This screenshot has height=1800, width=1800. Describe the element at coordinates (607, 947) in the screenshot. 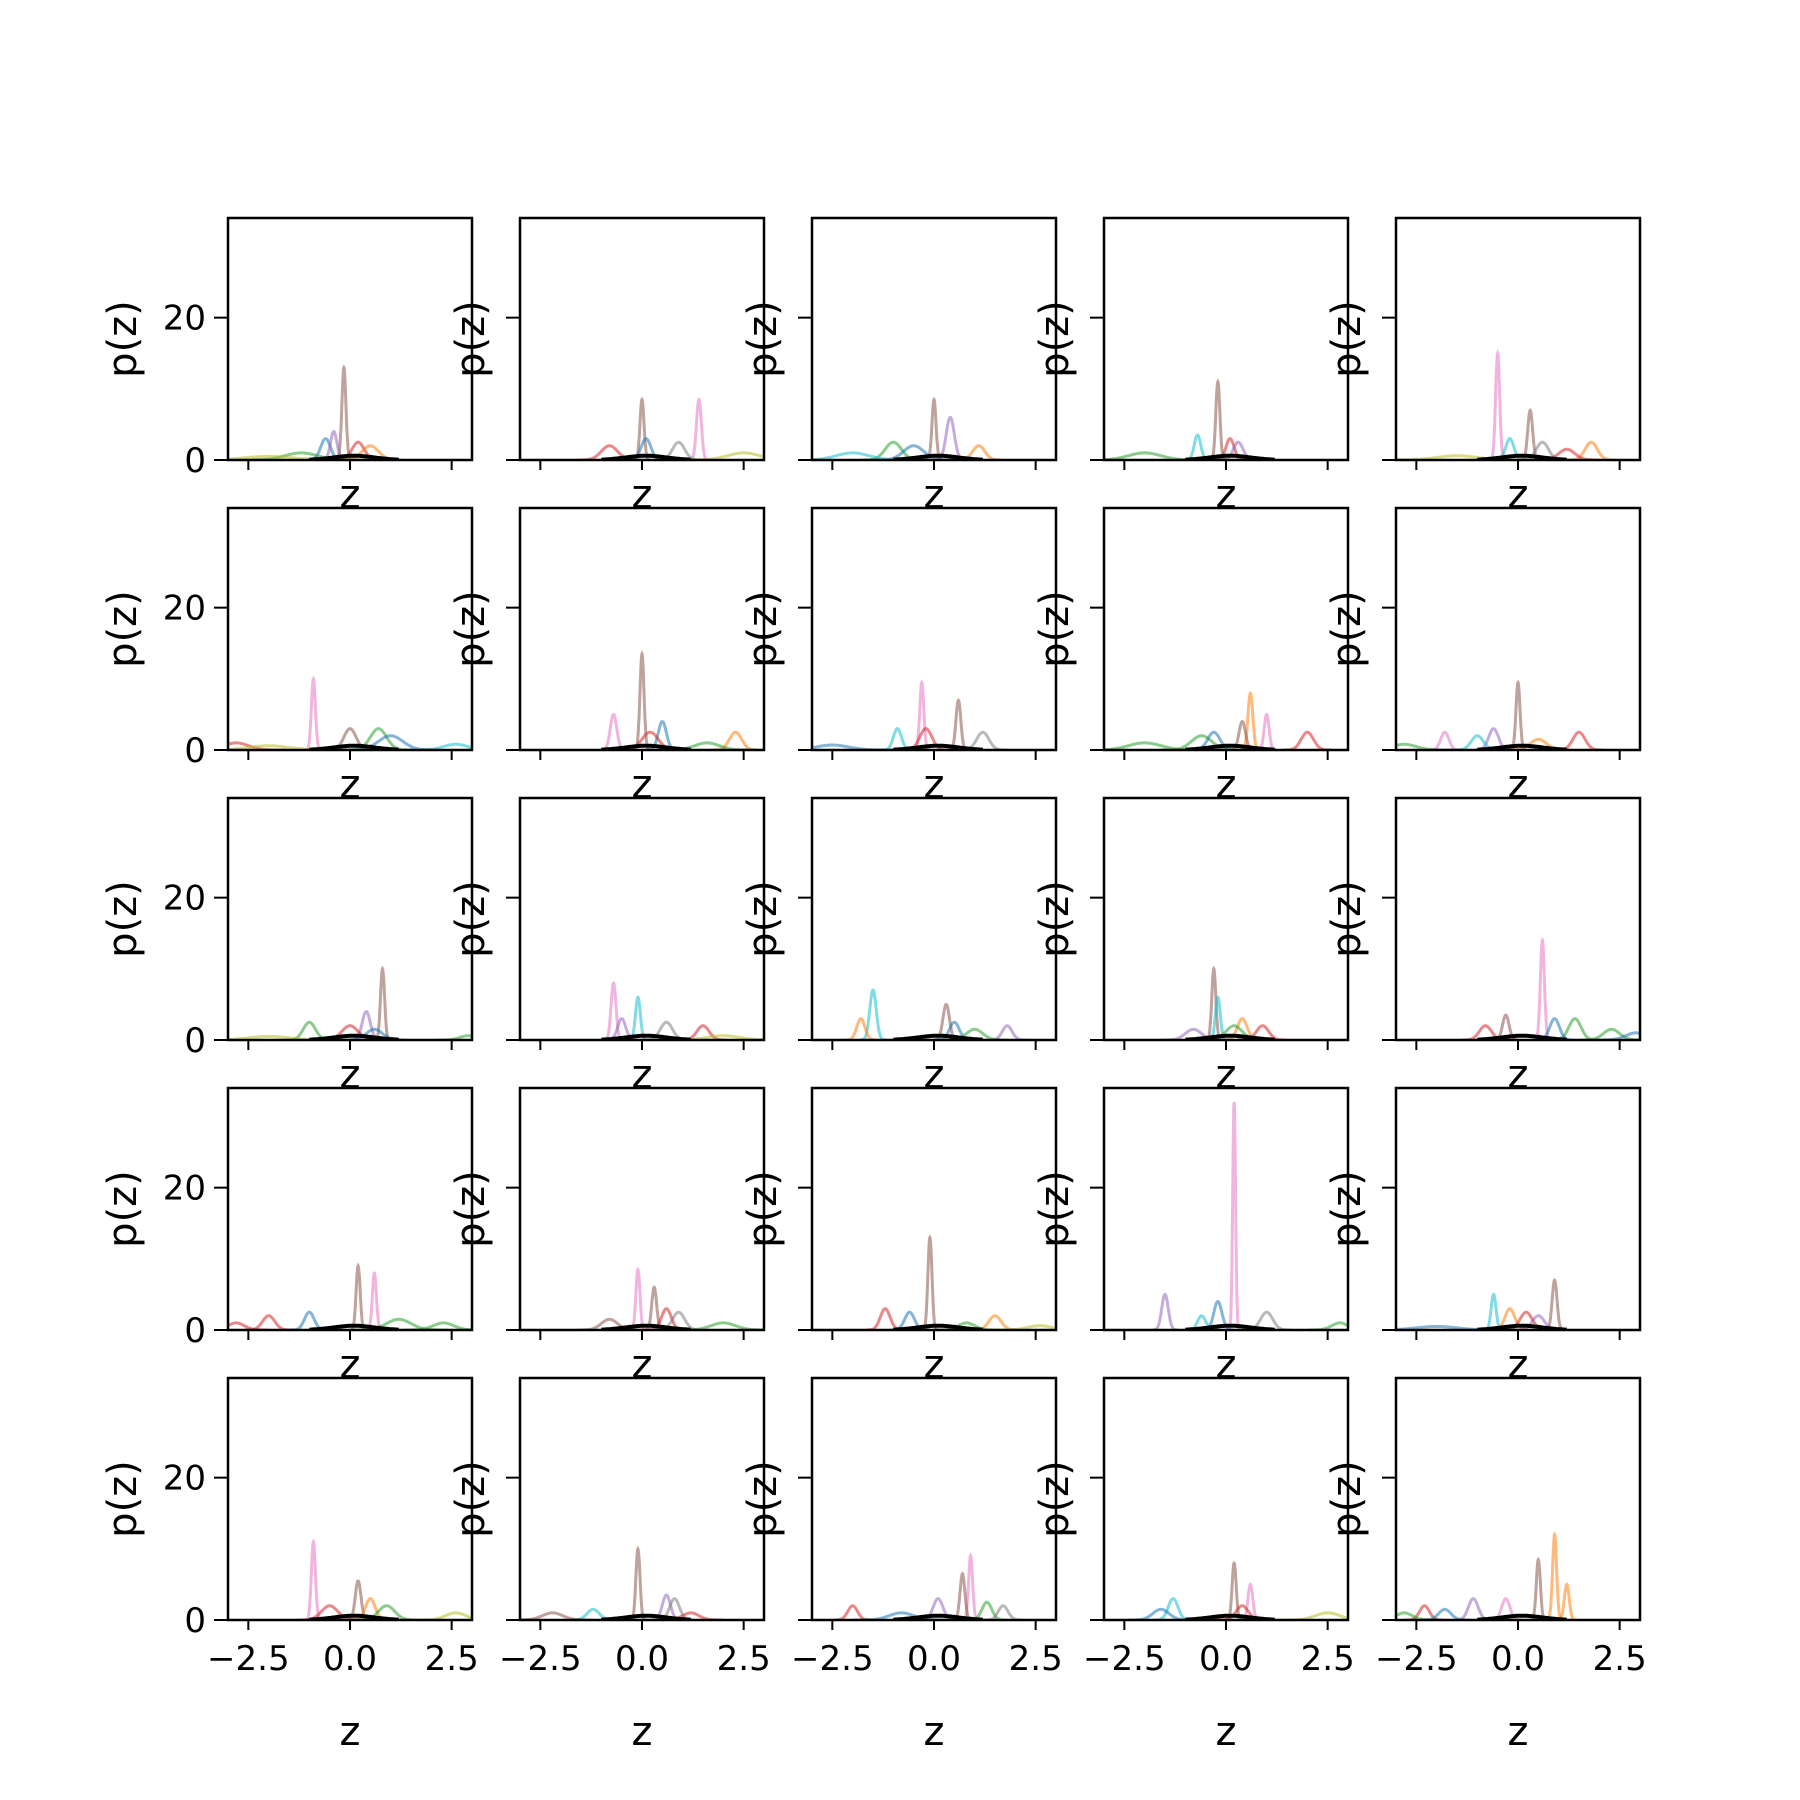

I see `panel-2-1: z p(z)` at that location.